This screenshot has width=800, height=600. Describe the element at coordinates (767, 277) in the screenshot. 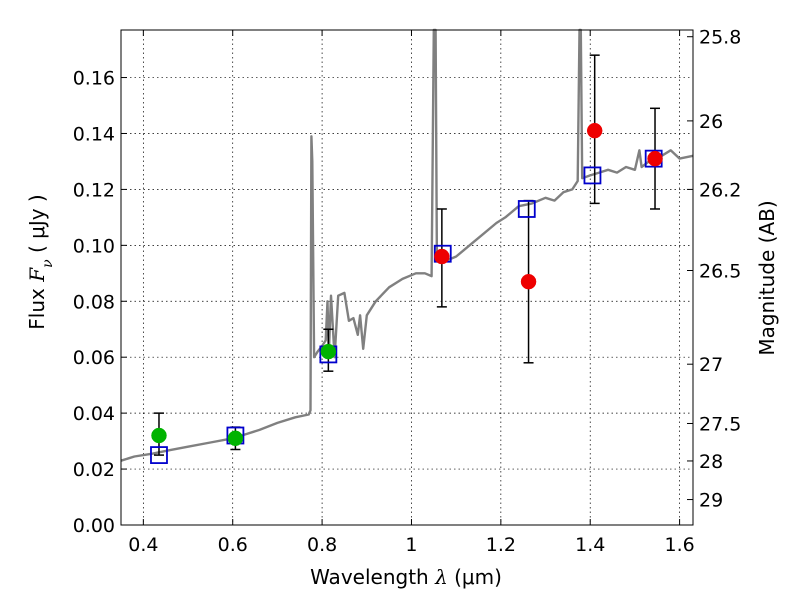

I see `y2-axis-title: Magnitude (AB)` at that location.